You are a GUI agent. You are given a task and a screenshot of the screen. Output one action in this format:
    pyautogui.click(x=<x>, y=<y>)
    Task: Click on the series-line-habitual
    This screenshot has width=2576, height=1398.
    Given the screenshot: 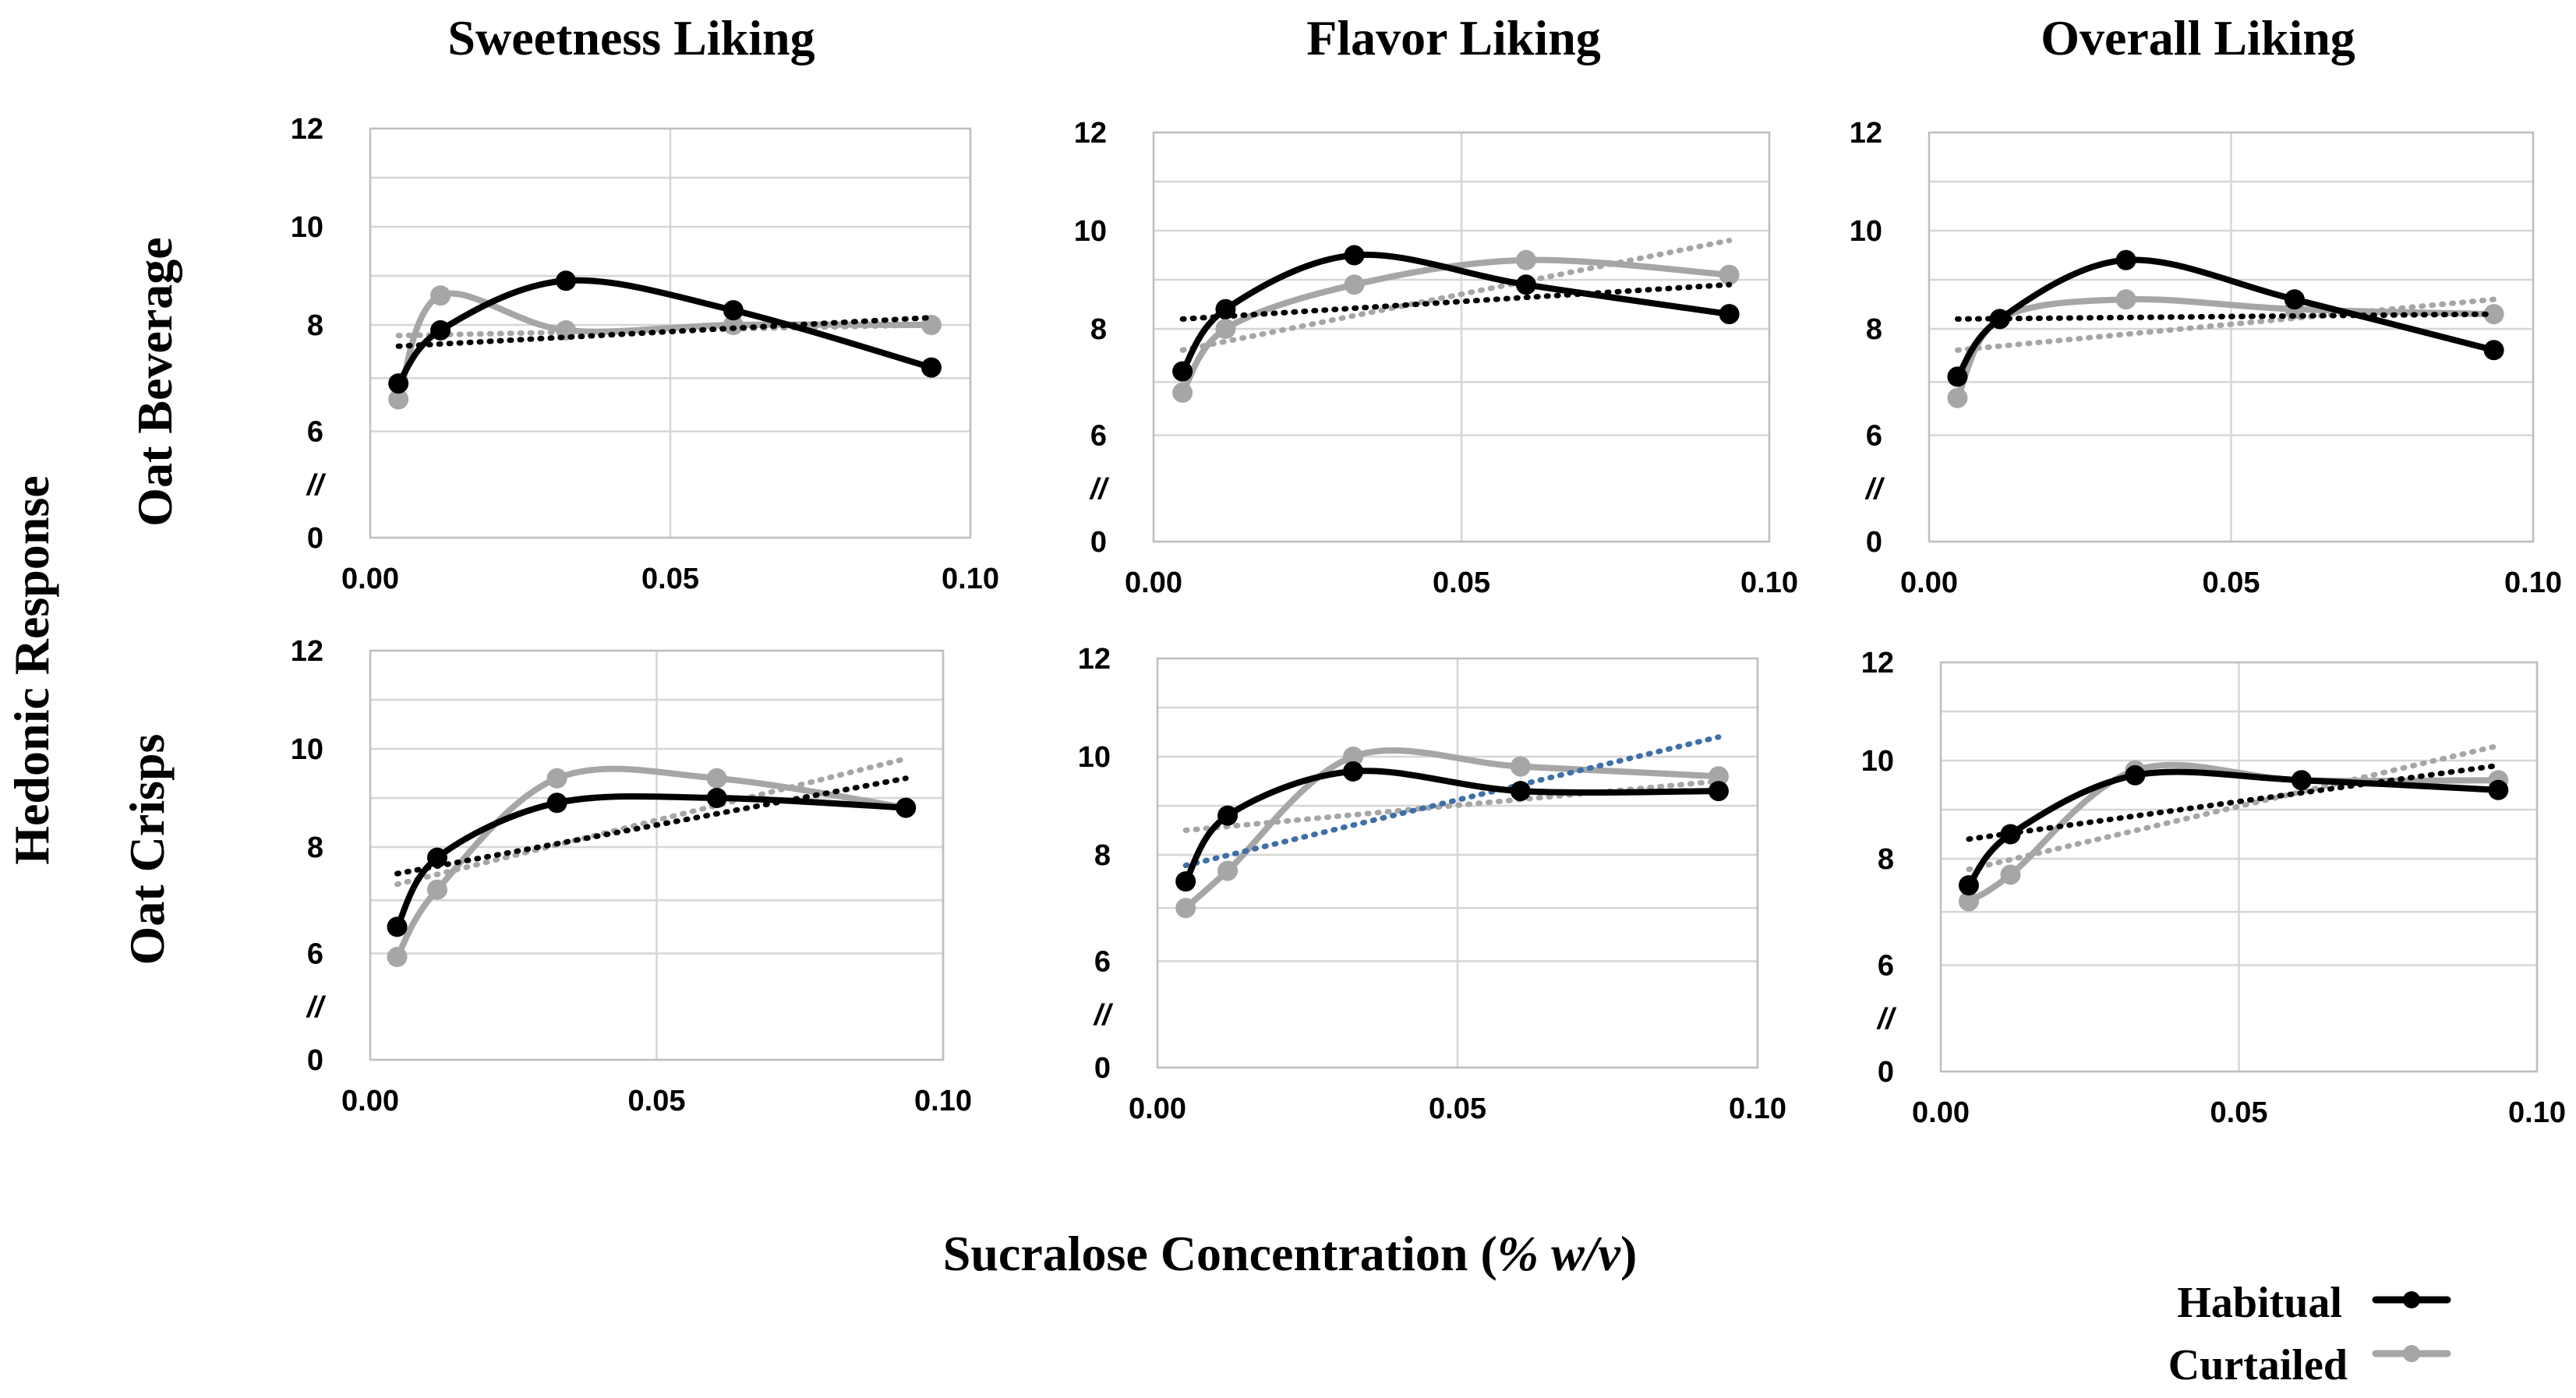 What is the action you would take?
    pyautogui.click(x=652, y=861)
    